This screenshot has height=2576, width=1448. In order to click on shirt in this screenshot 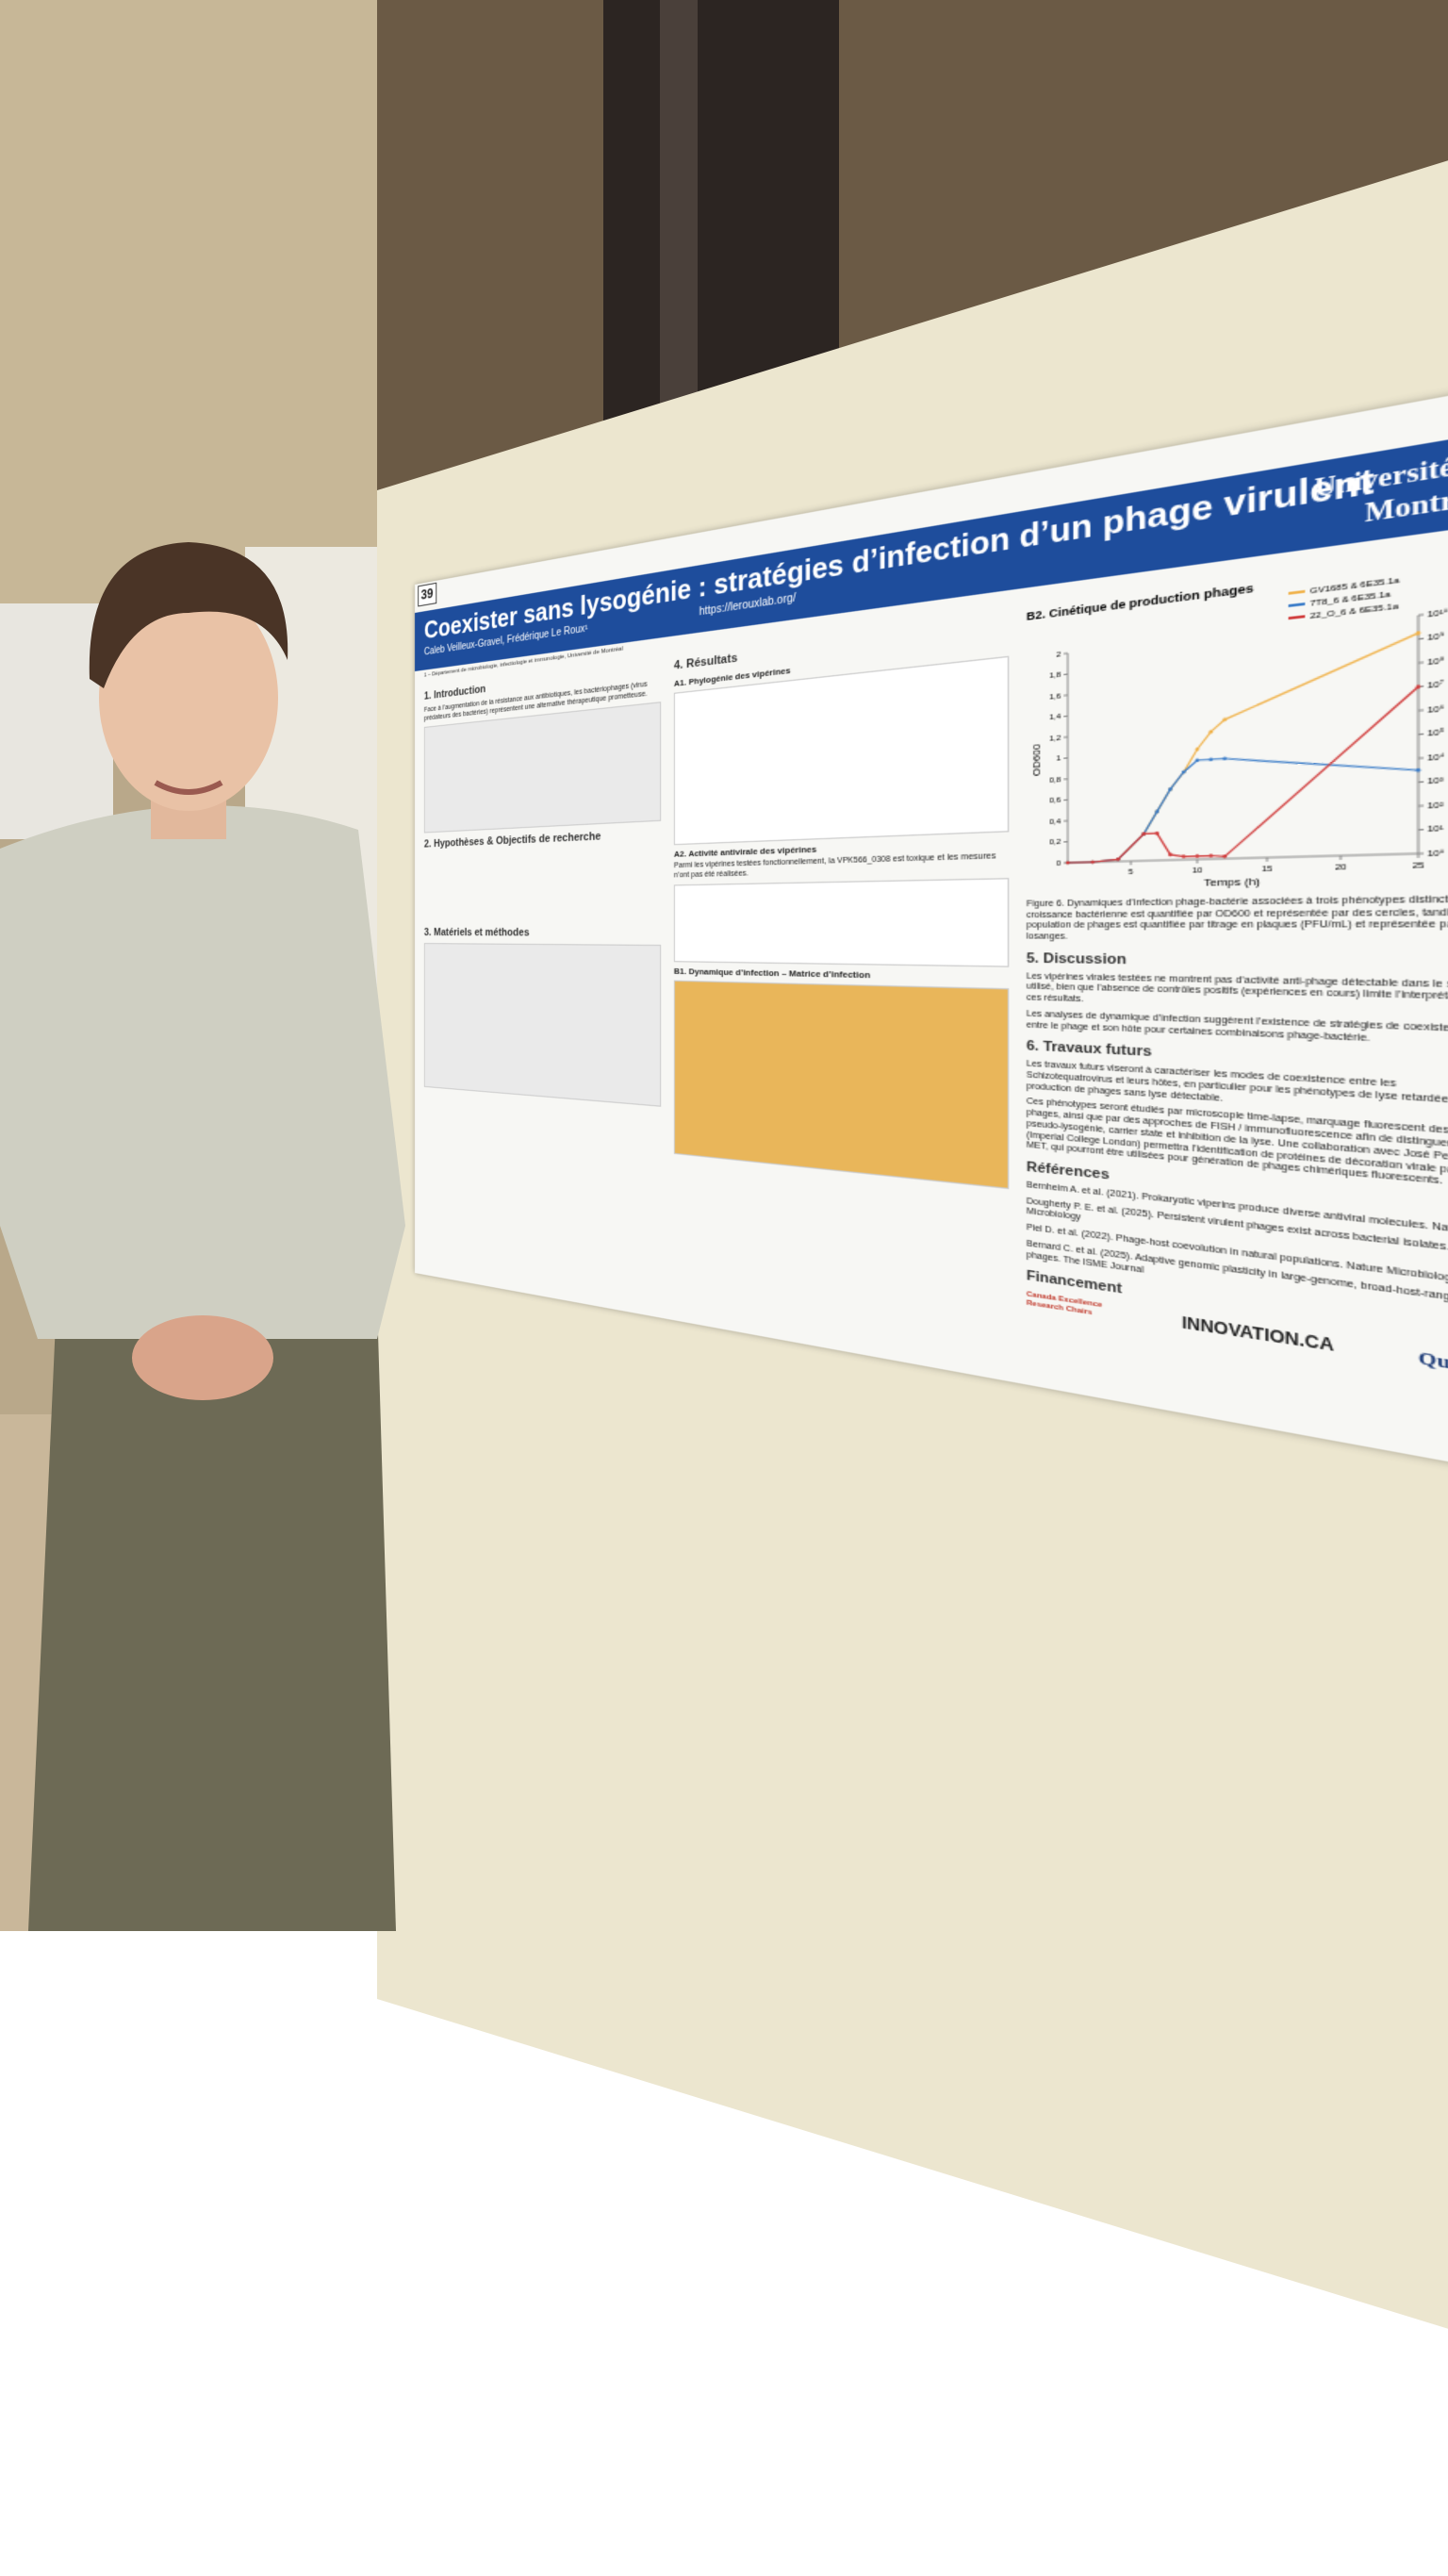, I will do `click(202, 1072)`.